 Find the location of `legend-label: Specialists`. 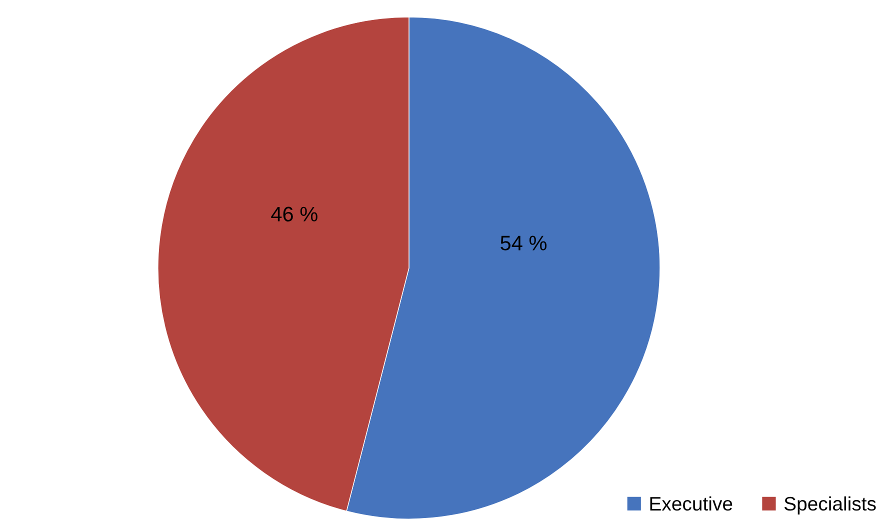

legend-label: Specialists is located at coordinates (830, 505).